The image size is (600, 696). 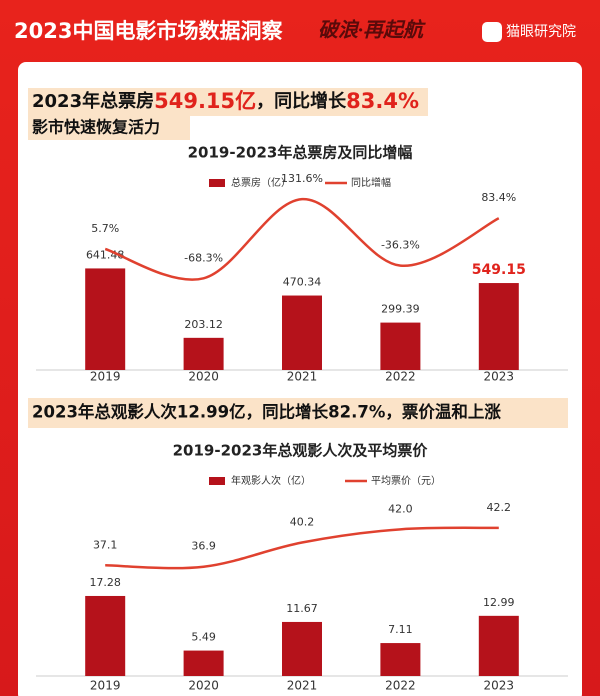 I want to click on data-label: 17.28, so click(x=105, y=582).